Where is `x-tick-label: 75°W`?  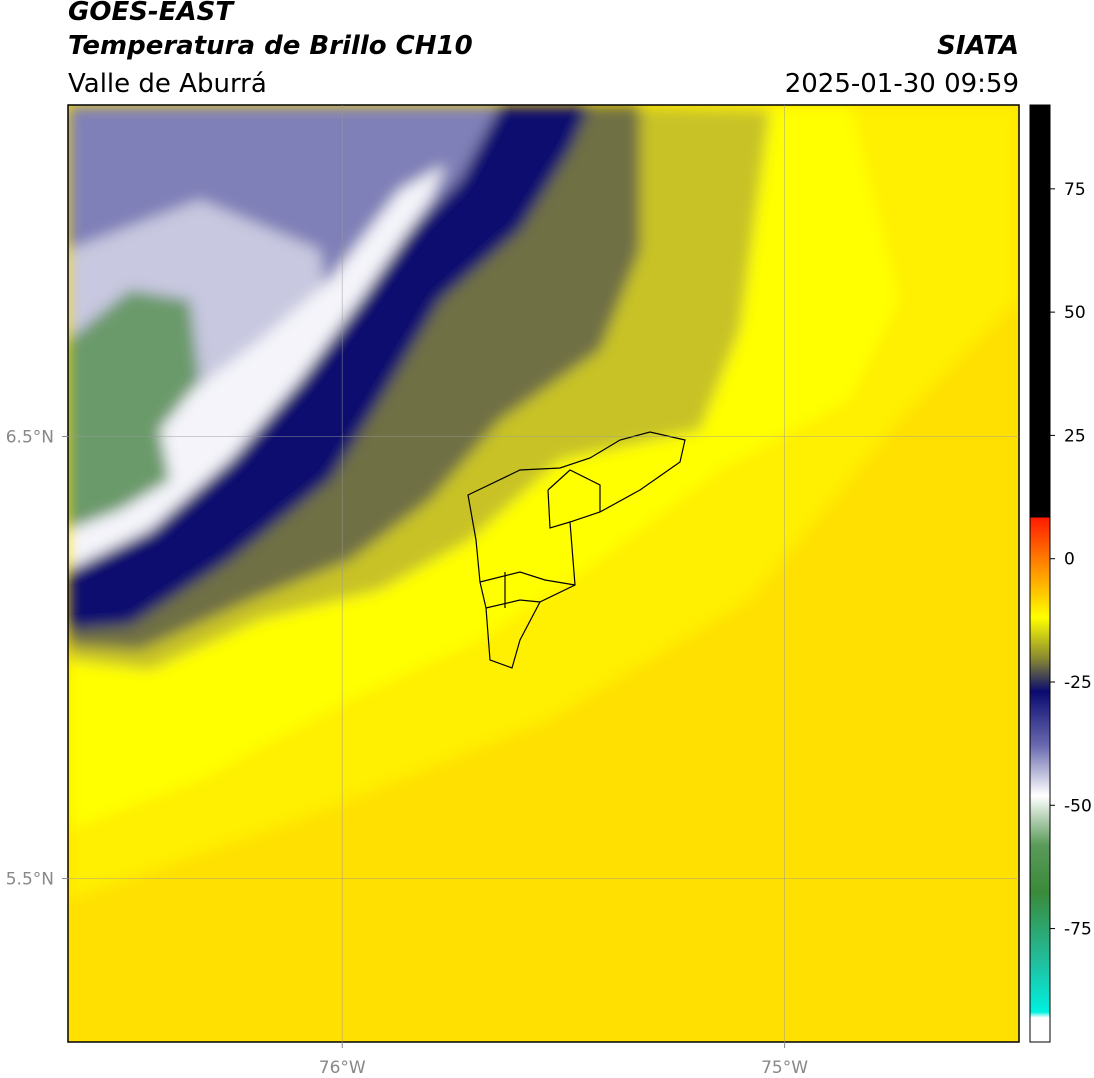 x-tick-label: 75°W is located at coordinates (784, 1068).